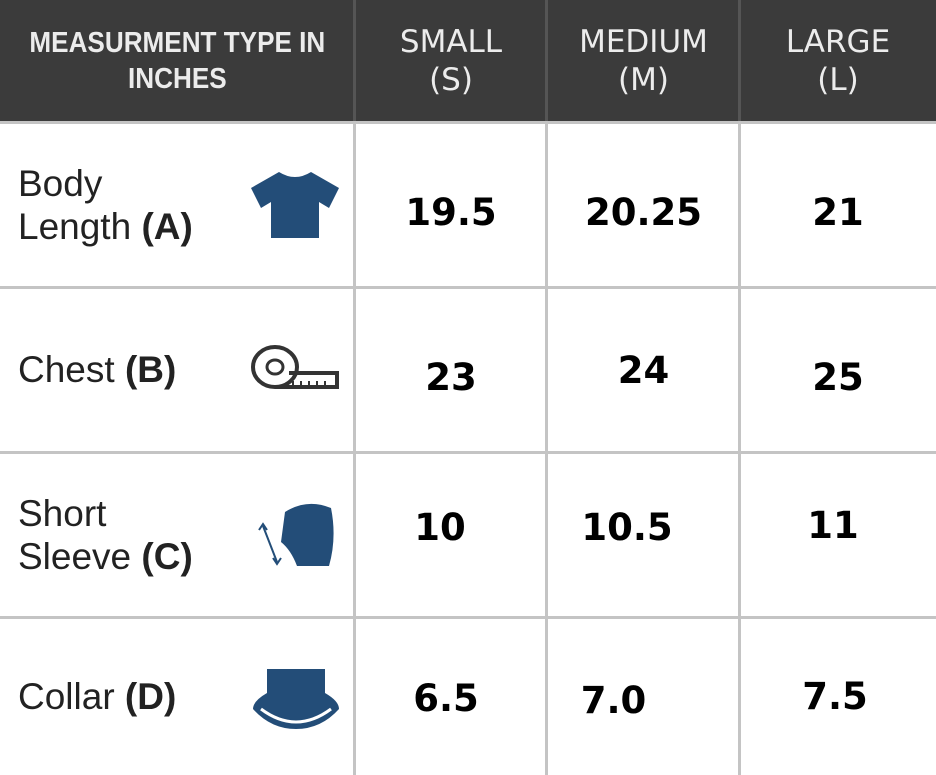 This screenshot has width=936, height=775. I want to click on row-label: Short Sleeve (C), so click(177, 534).